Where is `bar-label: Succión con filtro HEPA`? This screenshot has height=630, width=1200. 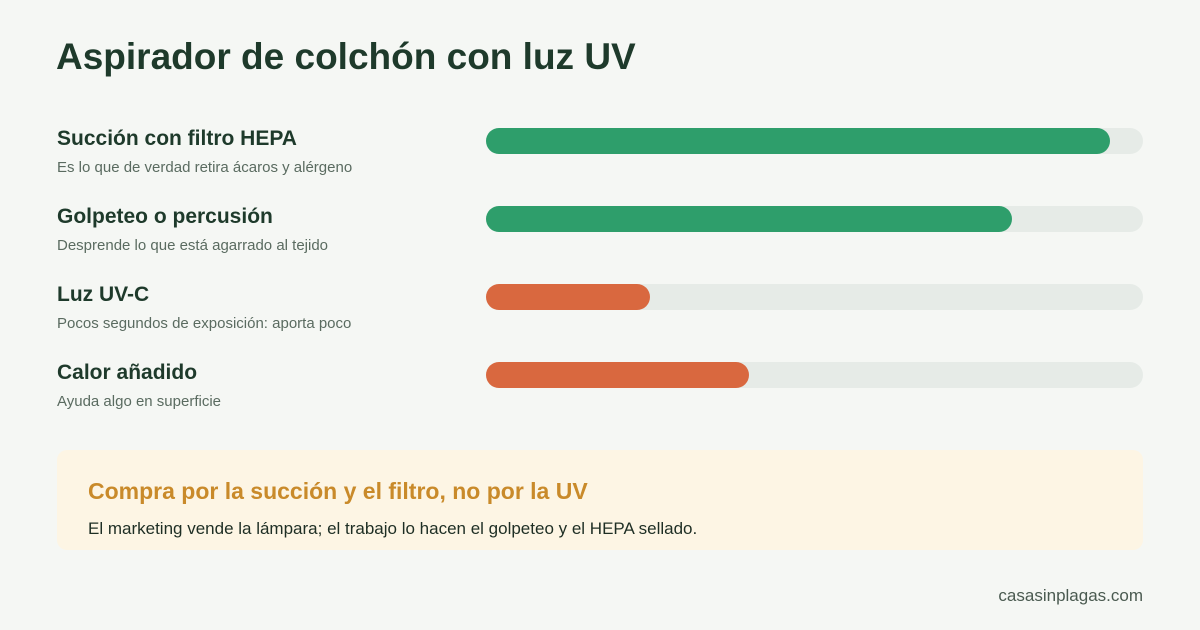
bar-label: Succión con filtro HEPA is located at coordinates (177, 138).